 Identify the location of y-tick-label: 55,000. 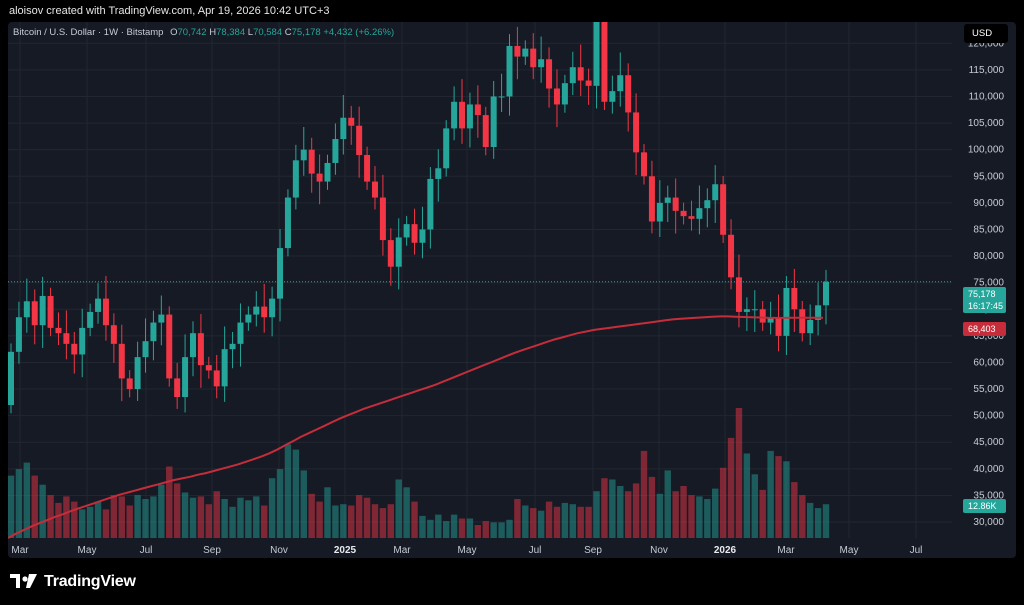
(988, 389).